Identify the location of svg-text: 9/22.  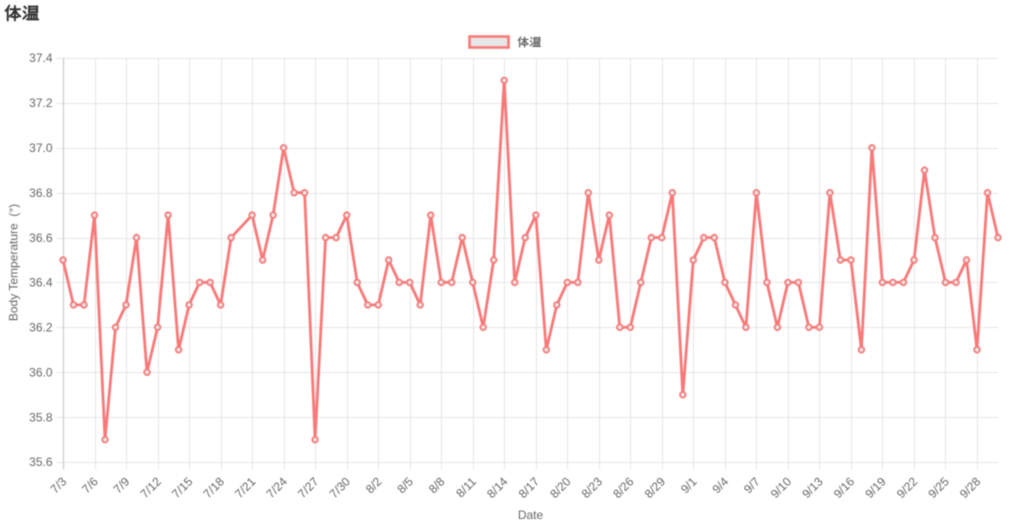
(907, 487).